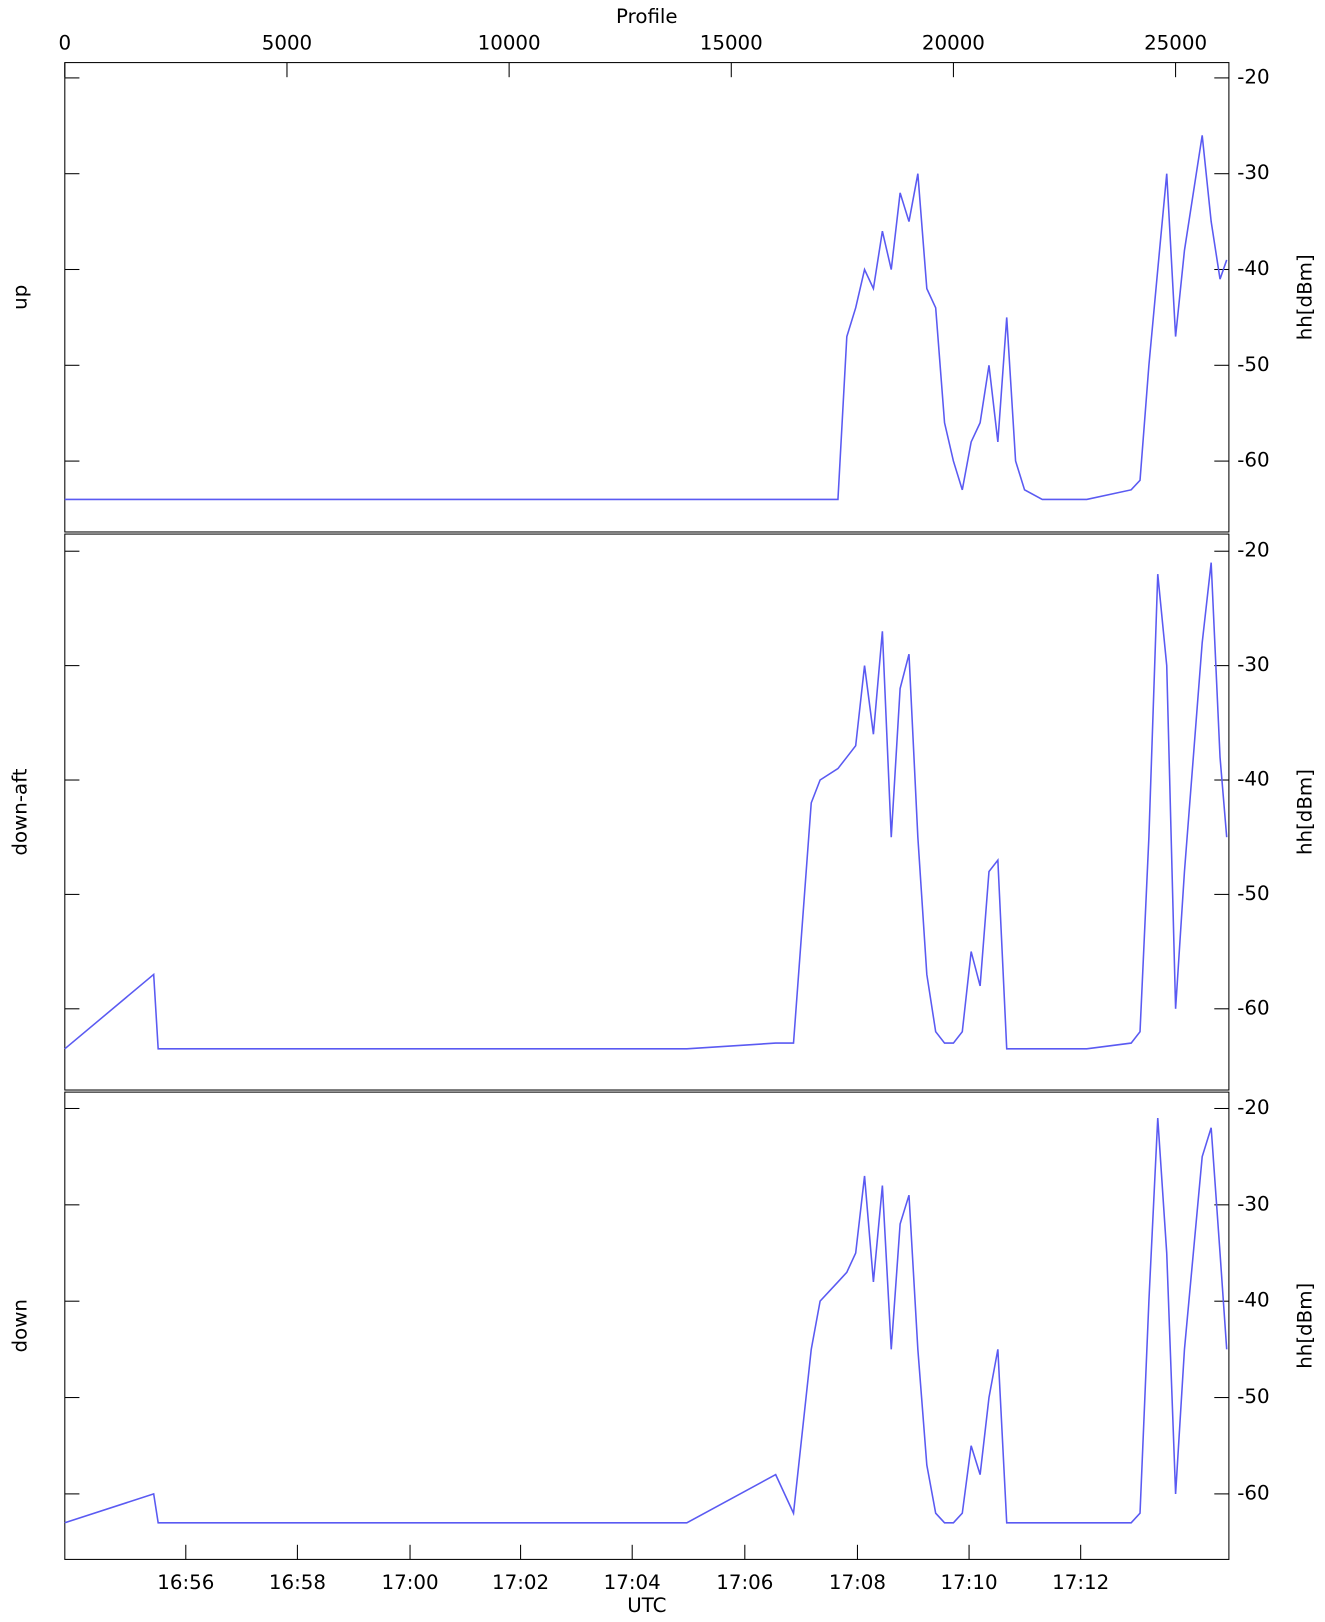 This screenshot has height=1622, width=1325. Describe the element at coordinates (20, 811) in the screenshot. I see `panel-label: down-aft` at that location.